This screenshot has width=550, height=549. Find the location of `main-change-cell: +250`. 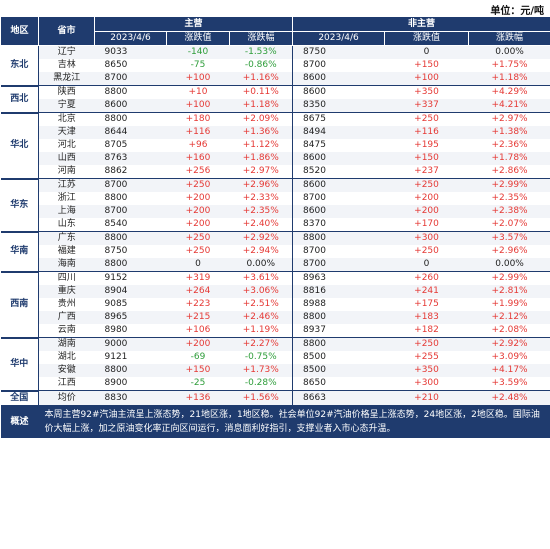

main-change-cell: +250 is located at coordinates (198, 238).